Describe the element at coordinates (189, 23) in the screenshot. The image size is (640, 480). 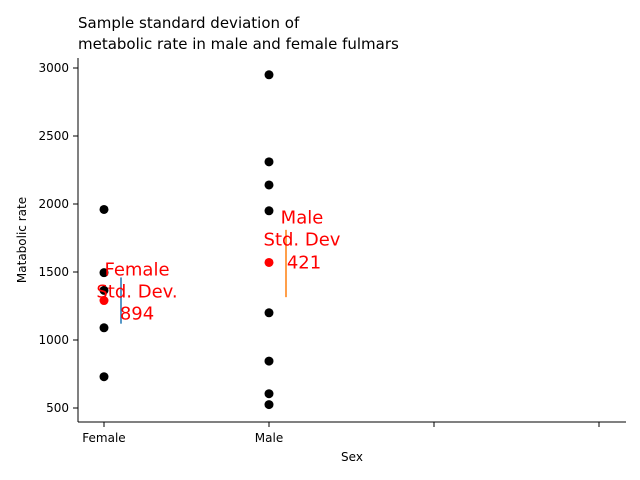
I see `chart-title-line-1: Sample standard deviation of` at that location.